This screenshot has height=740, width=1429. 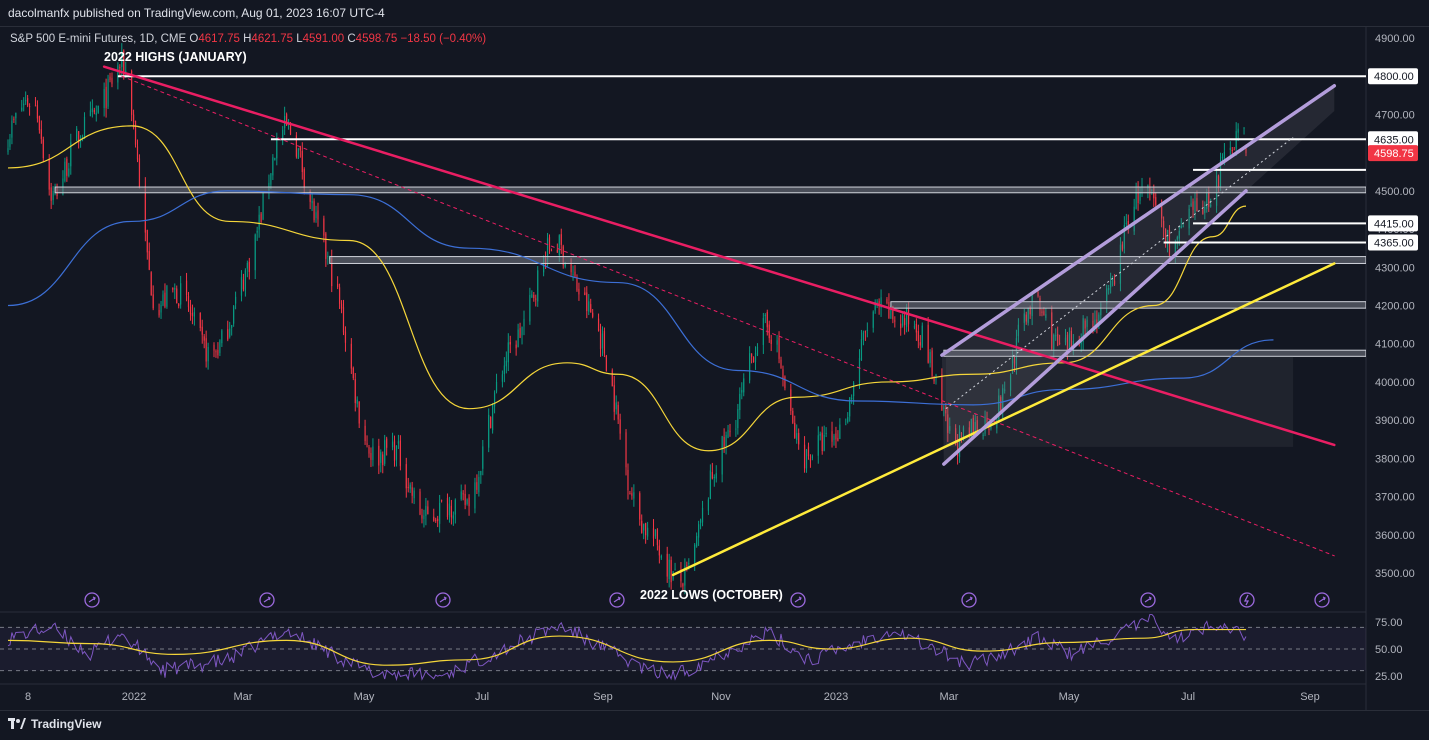 I want to click on tradingview-logo: TradingView, so click(x=54, y=724).